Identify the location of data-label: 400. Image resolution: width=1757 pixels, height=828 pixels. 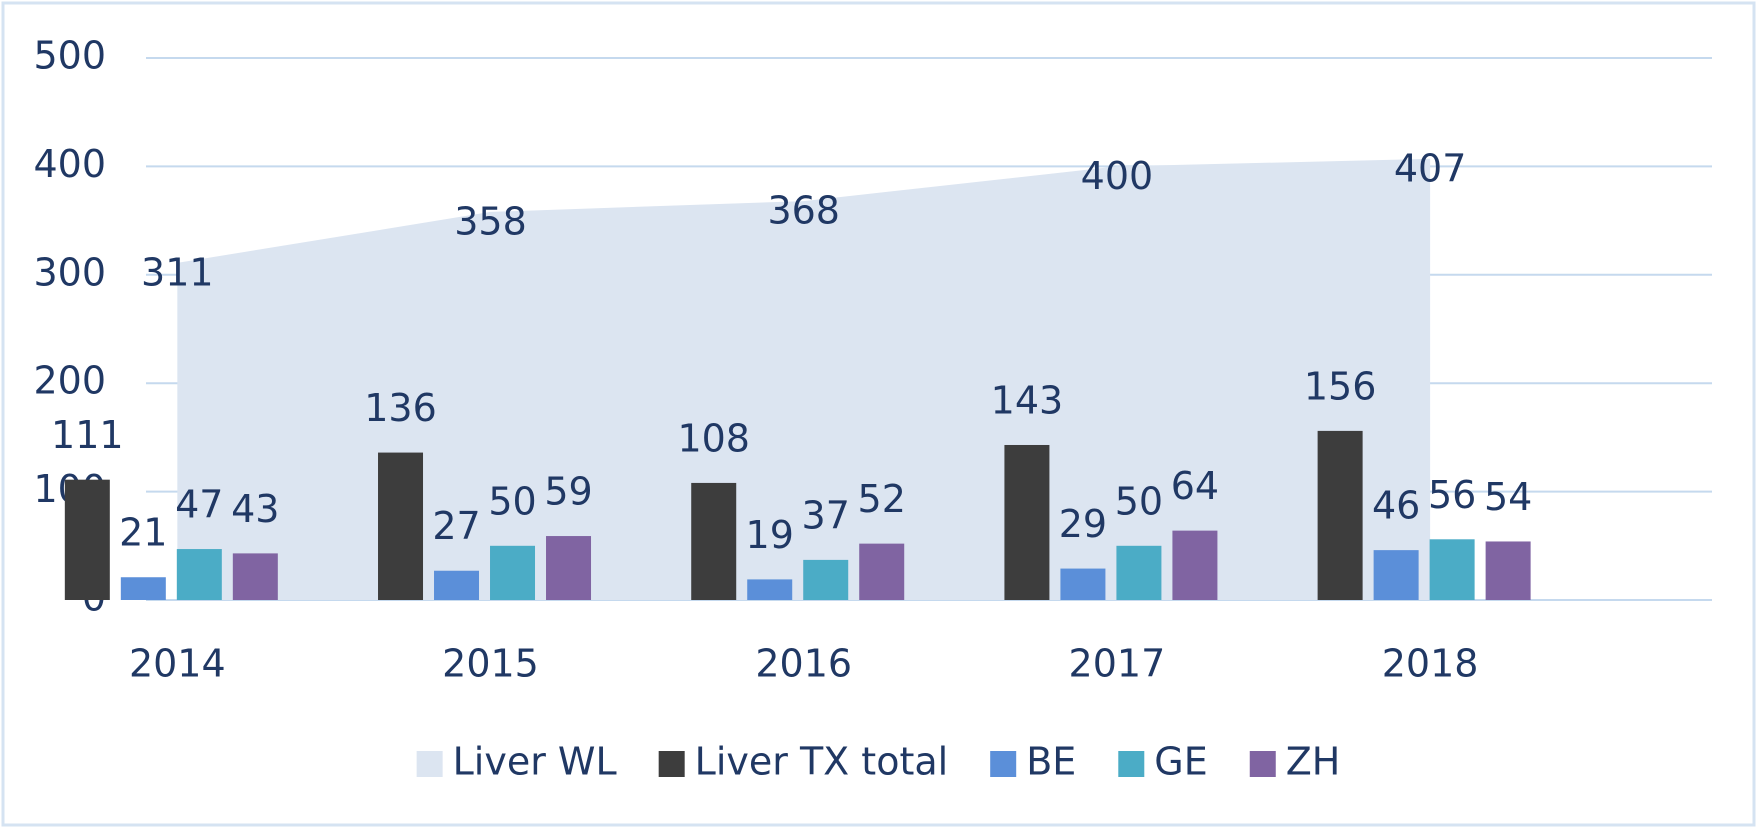
(1117, 176).